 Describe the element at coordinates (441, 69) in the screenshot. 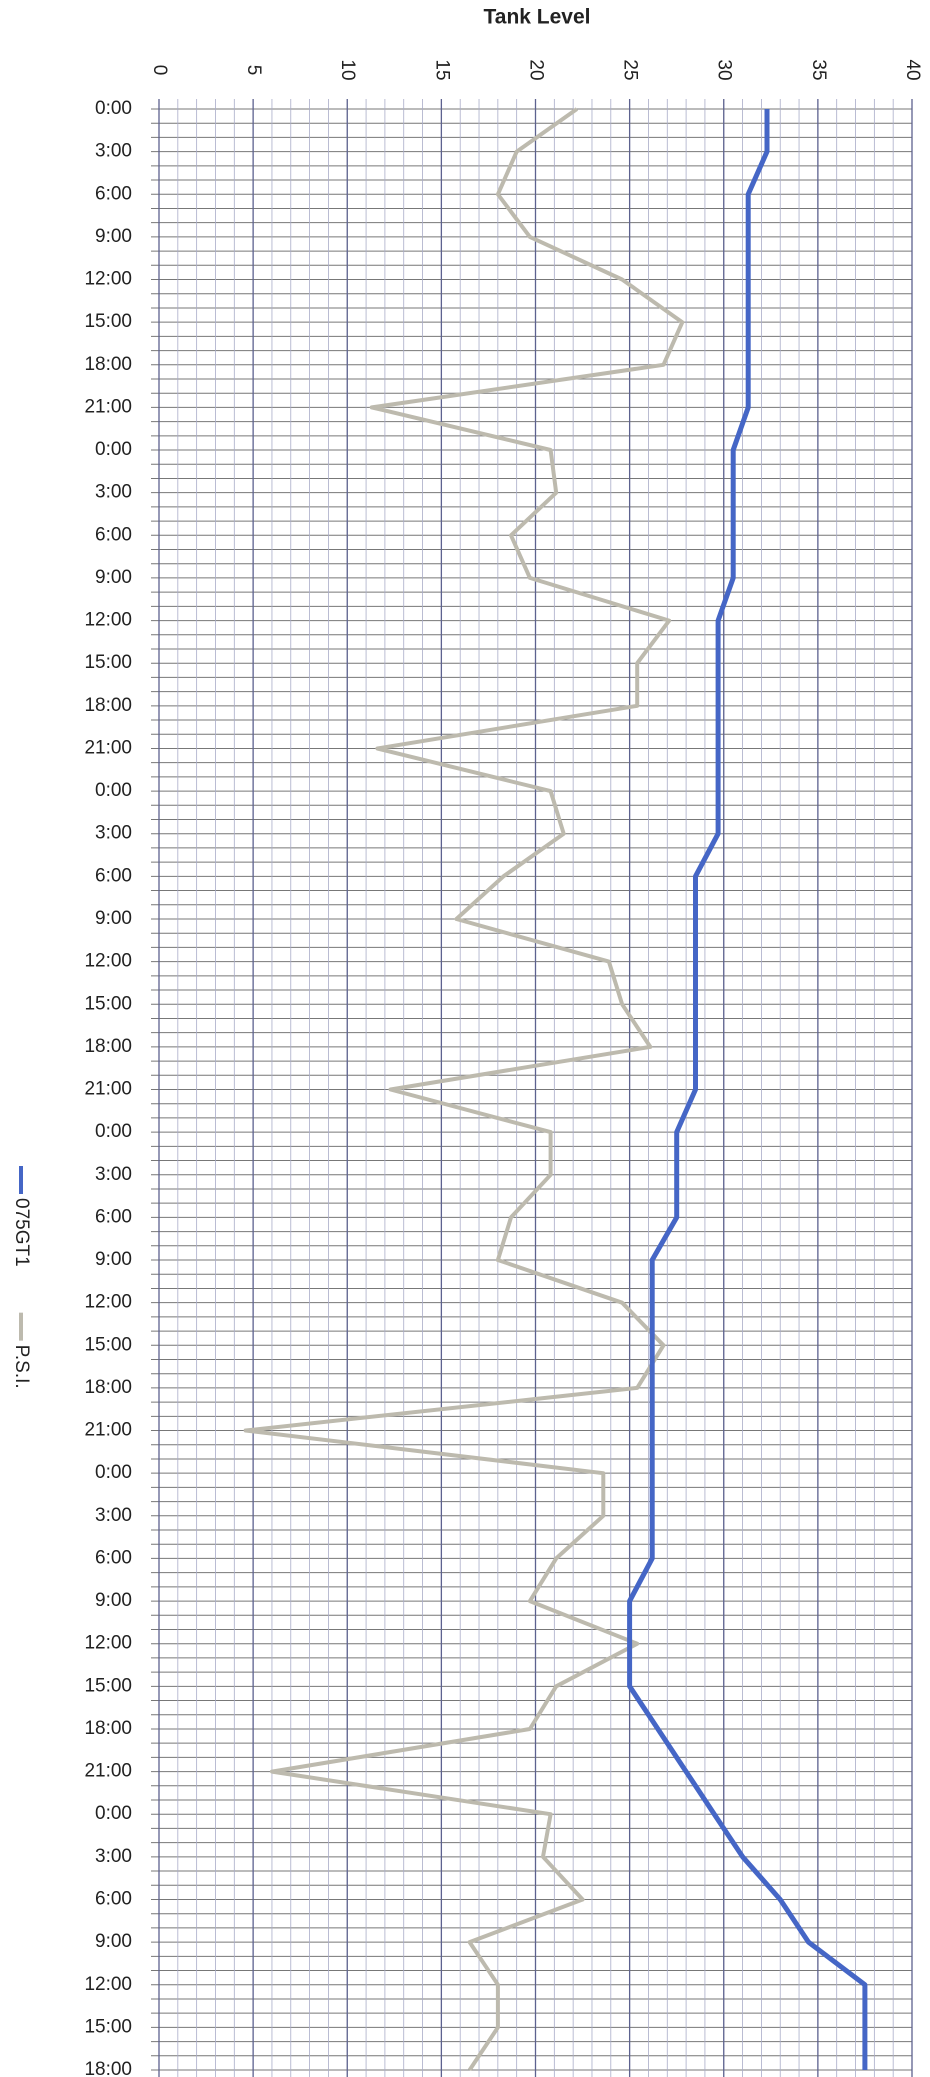

I see `value-tick-label: 15` at that location.